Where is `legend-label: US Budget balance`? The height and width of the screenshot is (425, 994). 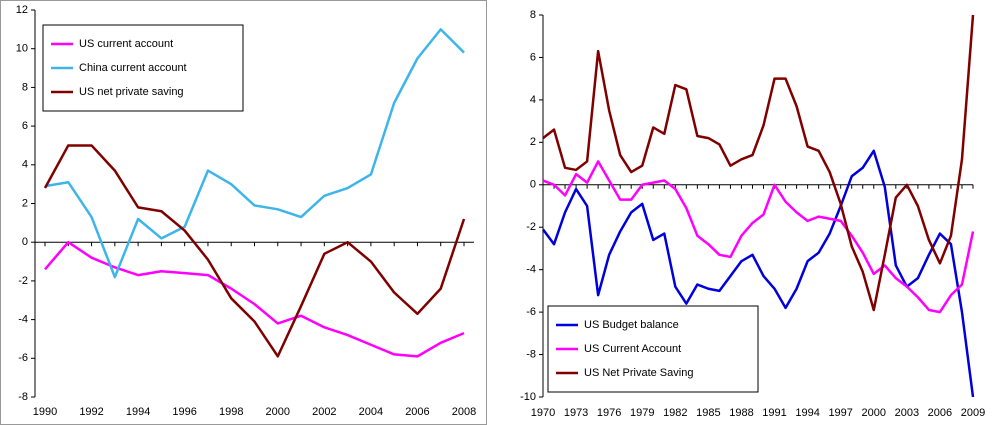 legend-label: US Budget balance is located at coordinates (631, 325).